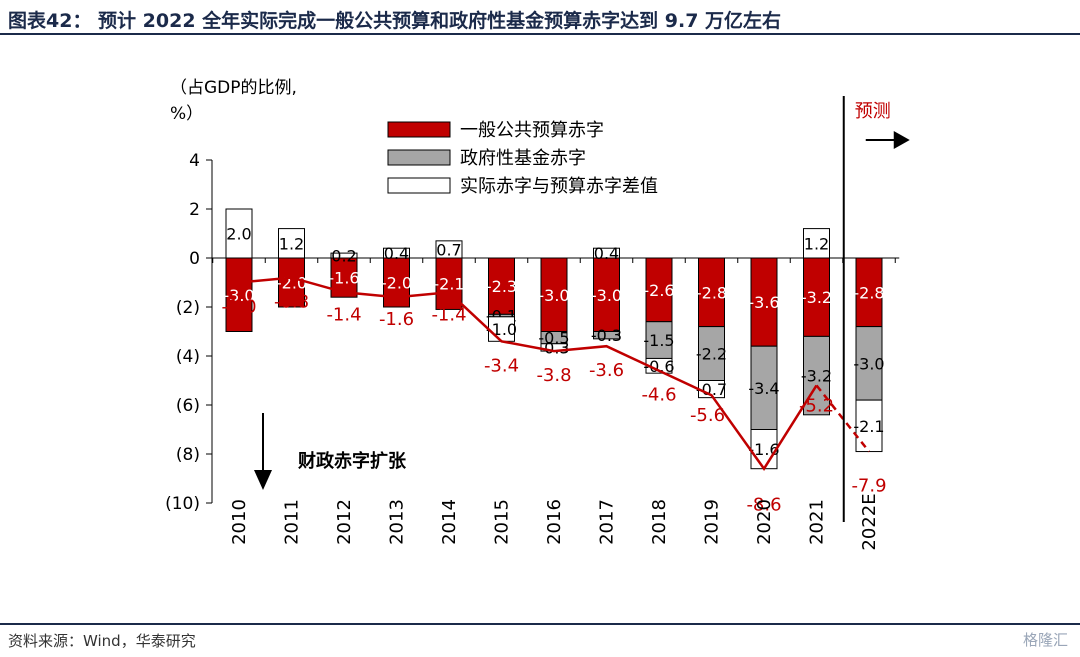  Describe the element at coordinates (816, 405) in the screenshot. I see `total-value-label: -5.2` at that location.